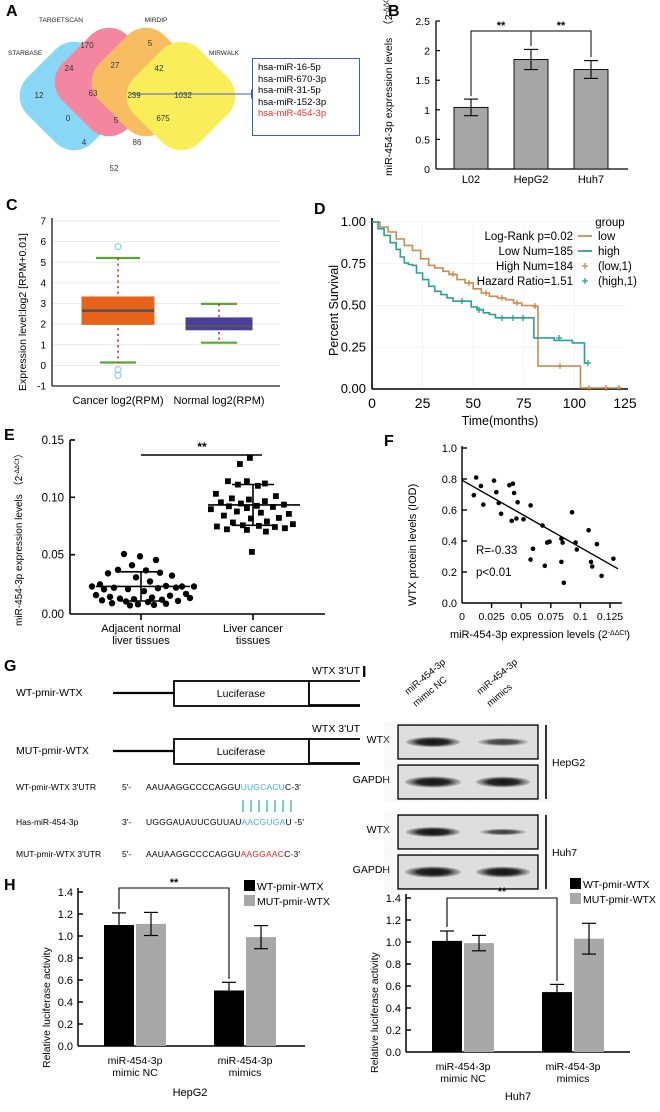  I want to click on panel-b-xtick-huh7: Huh7, so click(591, 180).